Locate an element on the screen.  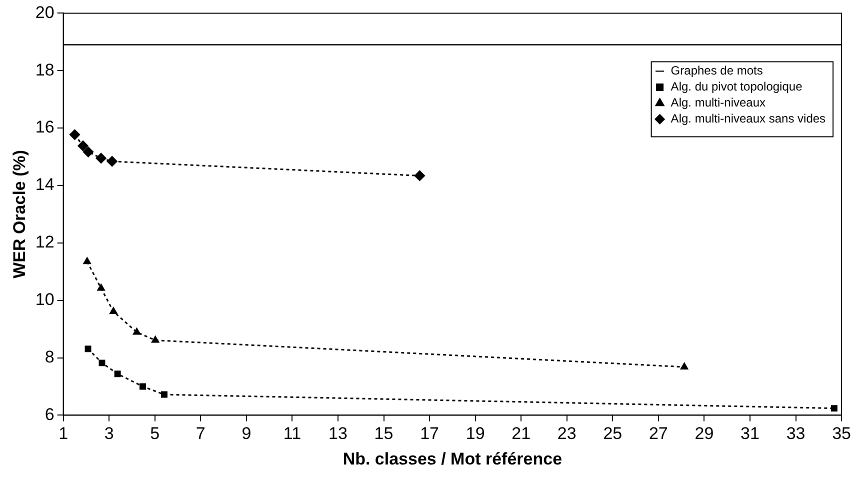
y-tick-label: 18 is located at coordinates (44, 70).